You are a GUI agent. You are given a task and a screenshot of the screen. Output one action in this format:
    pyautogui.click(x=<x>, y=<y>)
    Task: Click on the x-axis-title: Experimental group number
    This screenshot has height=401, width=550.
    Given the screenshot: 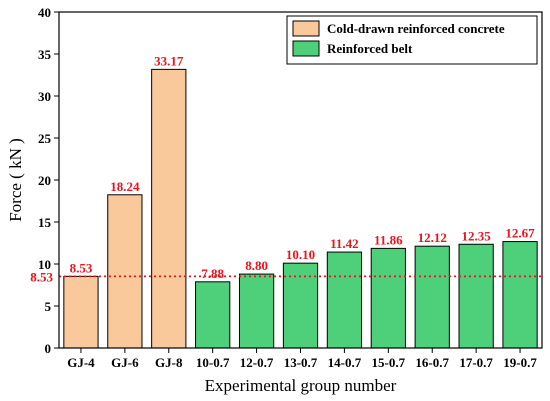 What is the action you would take?
    pyautogui.click(x=301, y=385)
    